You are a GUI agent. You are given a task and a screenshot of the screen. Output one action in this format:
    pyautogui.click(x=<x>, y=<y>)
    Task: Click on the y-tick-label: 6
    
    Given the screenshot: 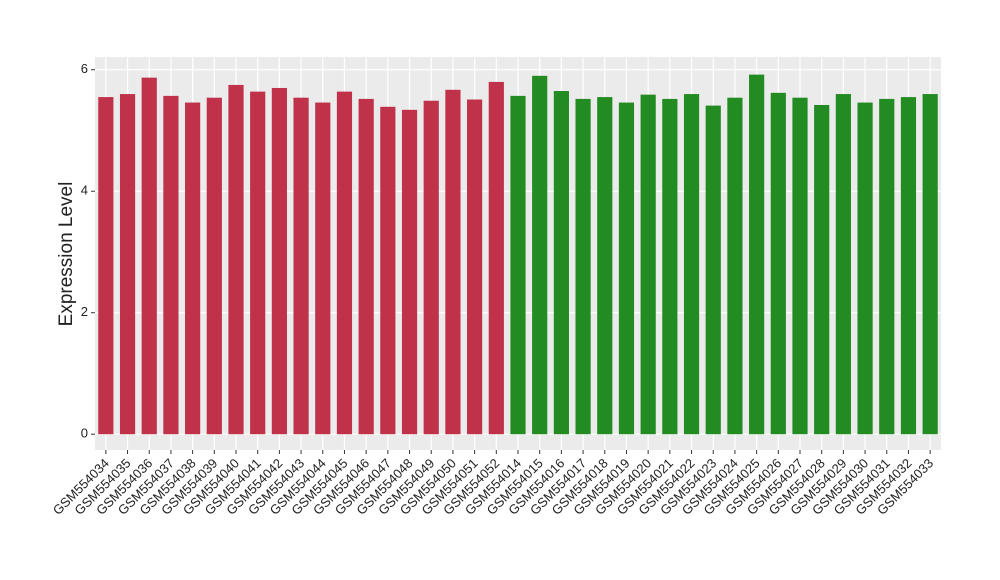 What is the action you would take?
    pyautogui.click(x=84, y=68)
    